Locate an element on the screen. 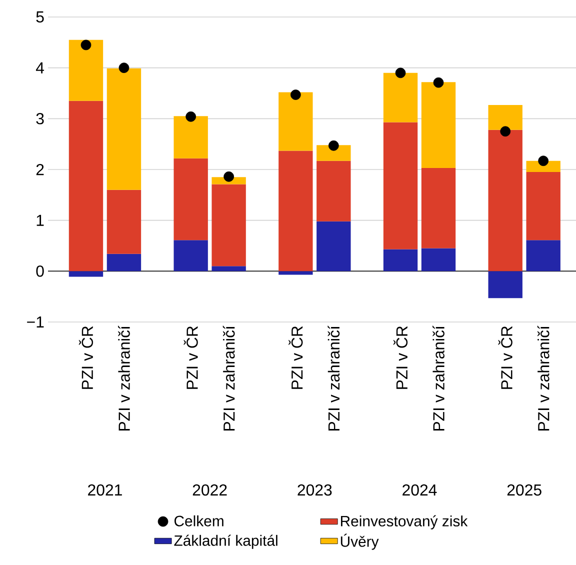 Image resolution: width=576 pixels, height=565 pixels. legend-label: Celkem is located at coordinates (199, 520).